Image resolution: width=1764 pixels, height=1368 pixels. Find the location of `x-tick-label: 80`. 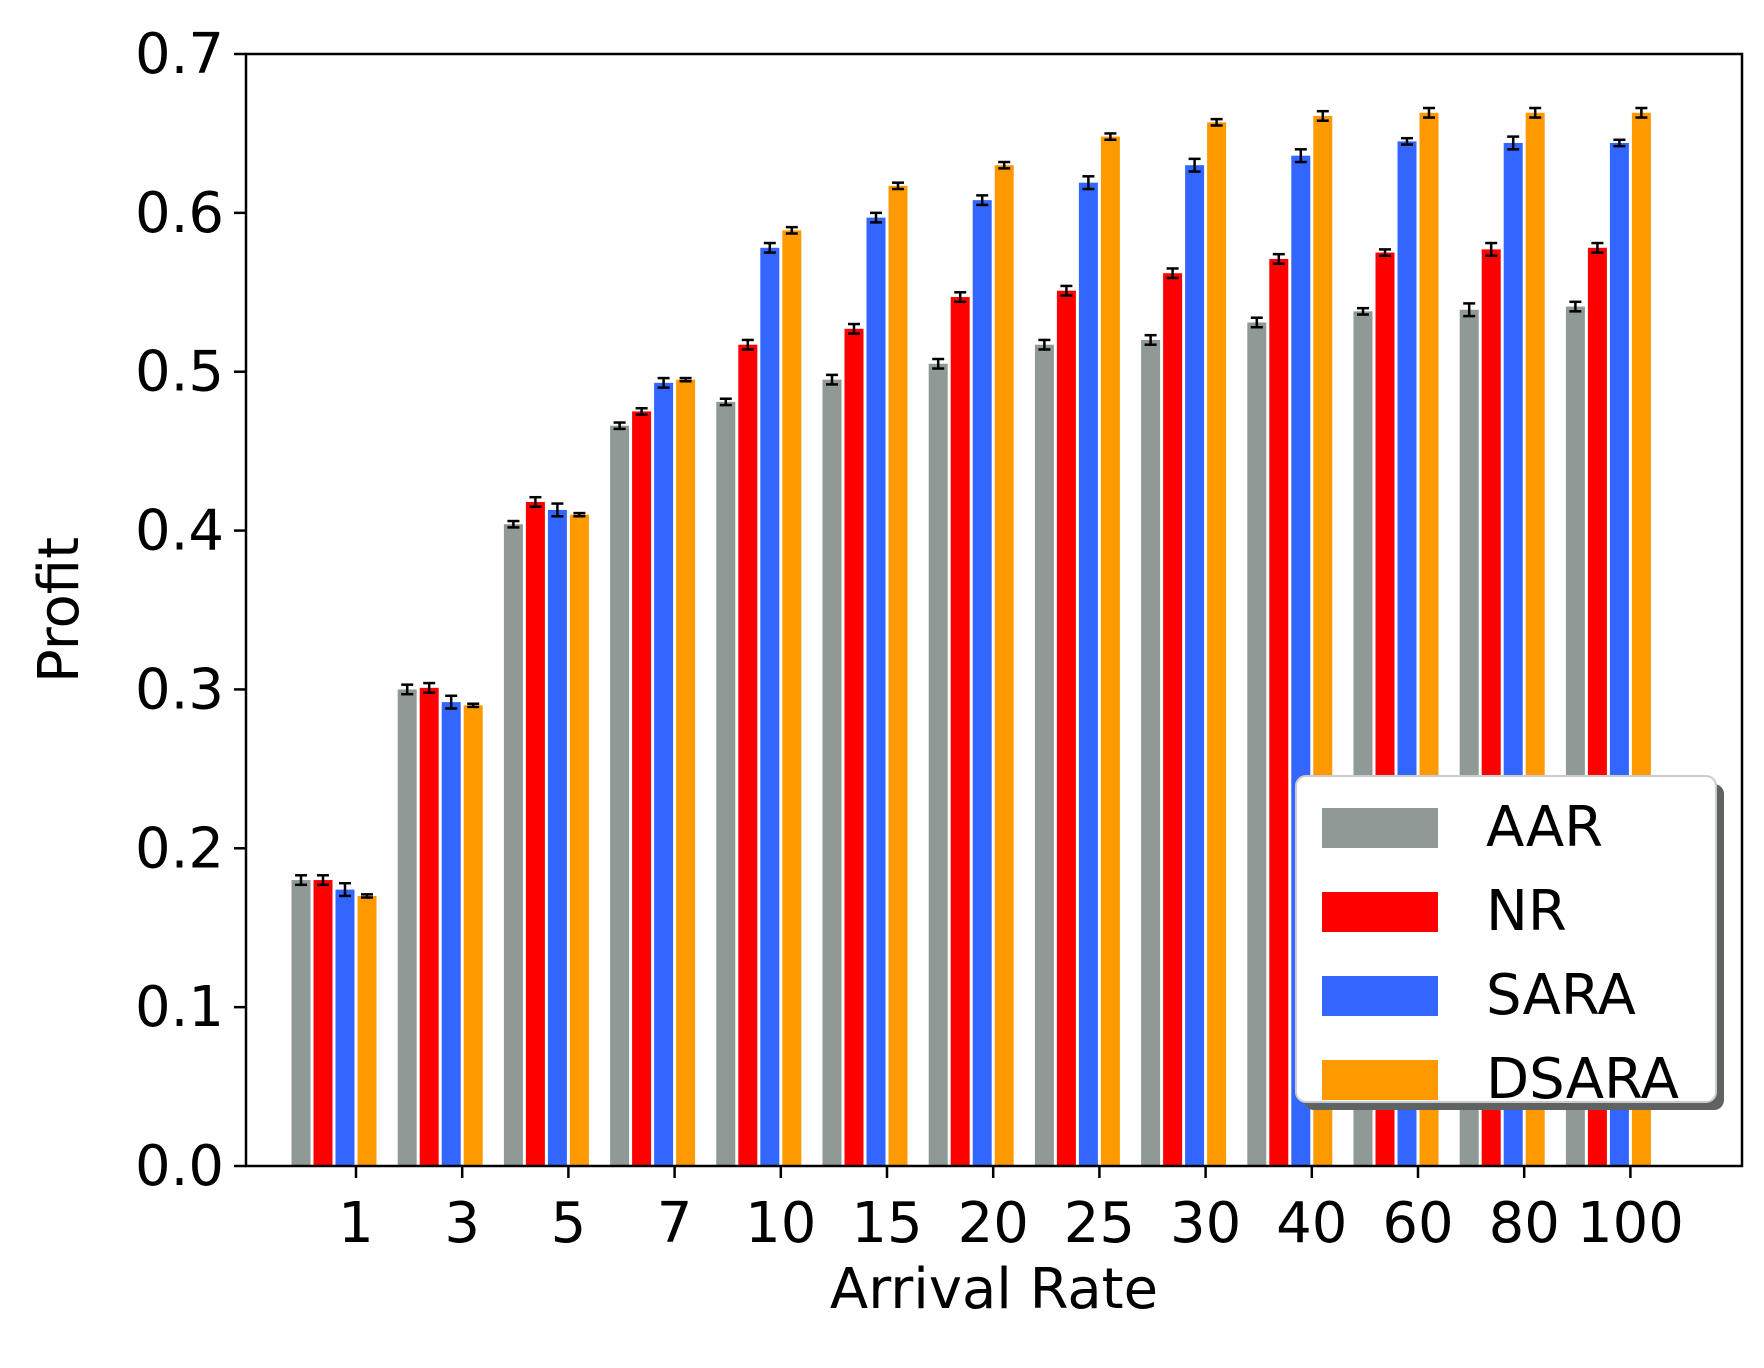

x-tick-label: 80 is located at coordinates (1524, 1223).